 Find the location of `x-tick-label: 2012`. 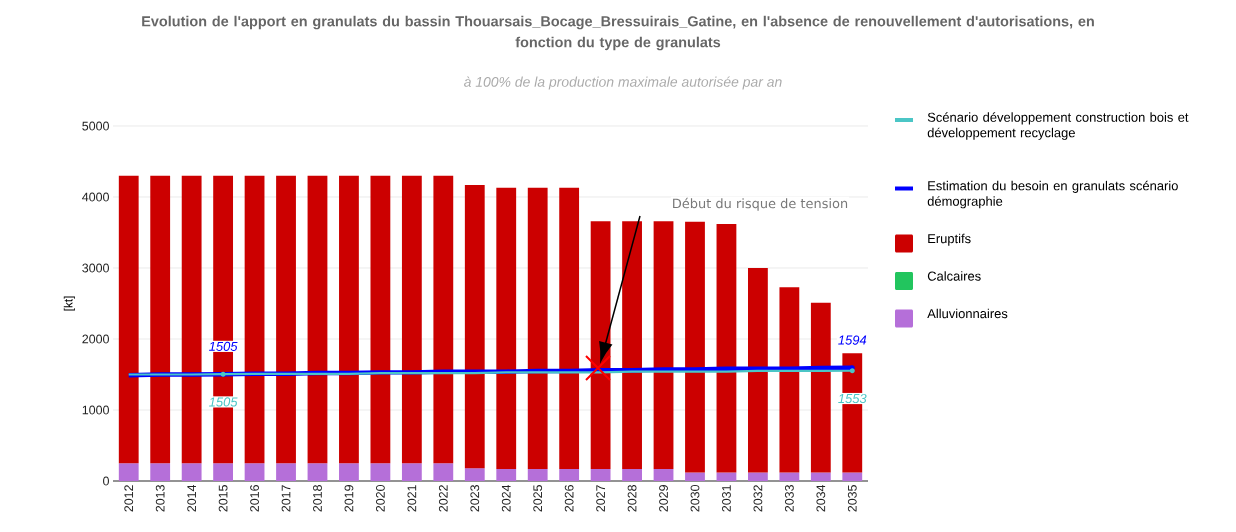

x-tick-label: 2012 is located at coordinates (129, 498).